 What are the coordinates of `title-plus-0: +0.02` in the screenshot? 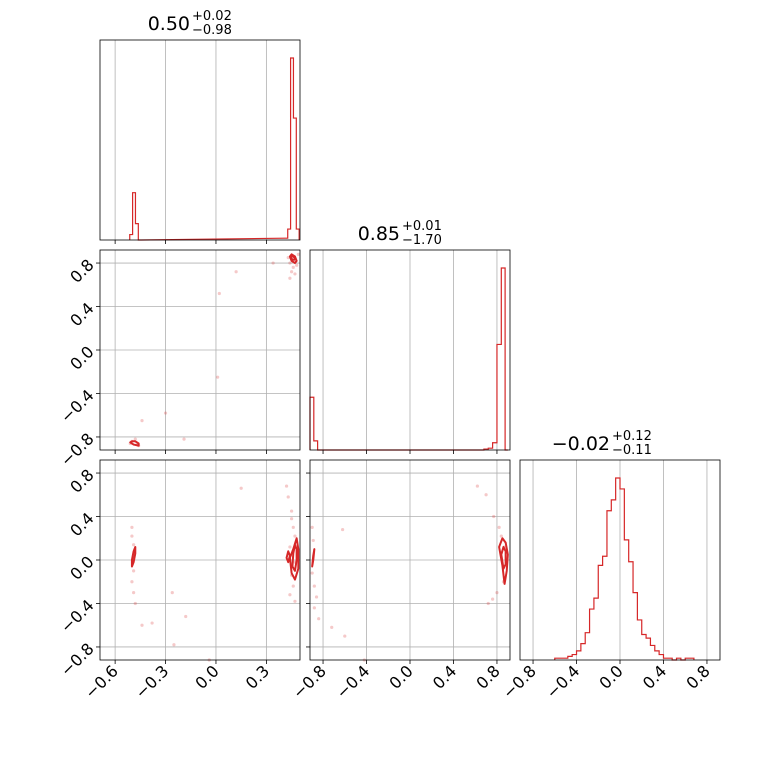 It's located at (212, 16).